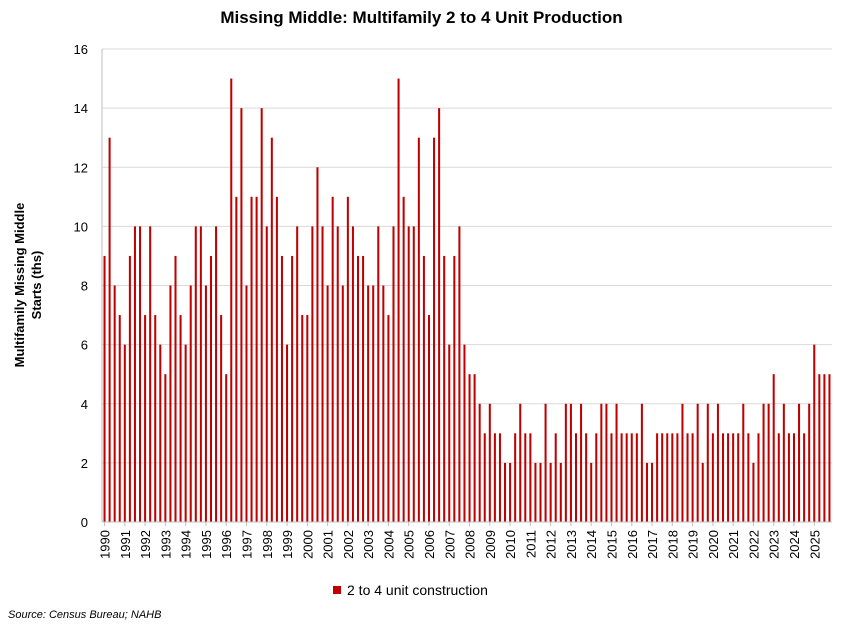  Describe the element at coordinates (81, 108) in the screenshot. I see `y-tick-label: 14` at that location.